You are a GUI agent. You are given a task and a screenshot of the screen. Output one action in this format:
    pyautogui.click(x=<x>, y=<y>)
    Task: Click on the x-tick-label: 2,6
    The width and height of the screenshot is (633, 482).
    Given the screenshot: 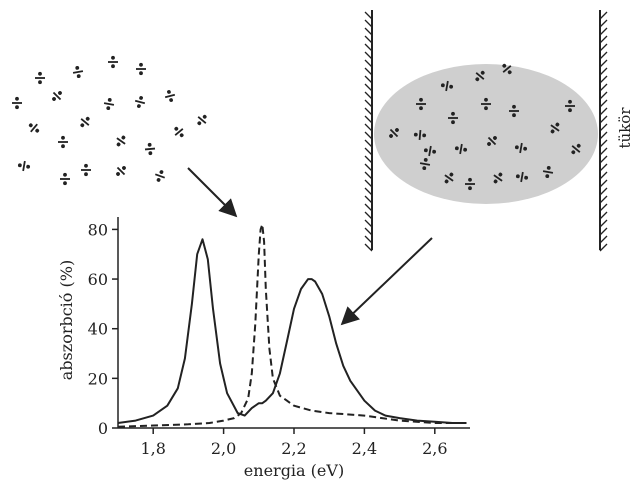 What is the action you would take?
    pyautogui.click(x=434, y=448)
    